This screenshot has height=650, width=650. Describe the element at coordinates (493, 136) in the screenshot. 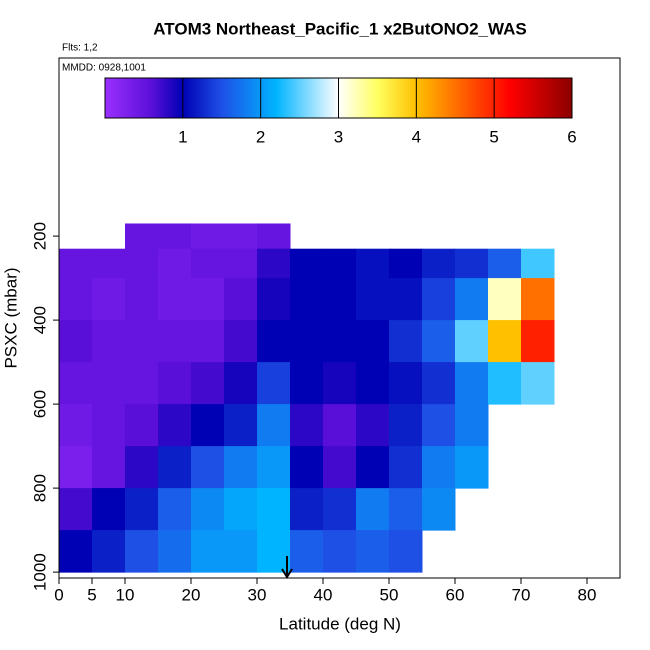

I see `colorbar-tick-label: 5` at that location.